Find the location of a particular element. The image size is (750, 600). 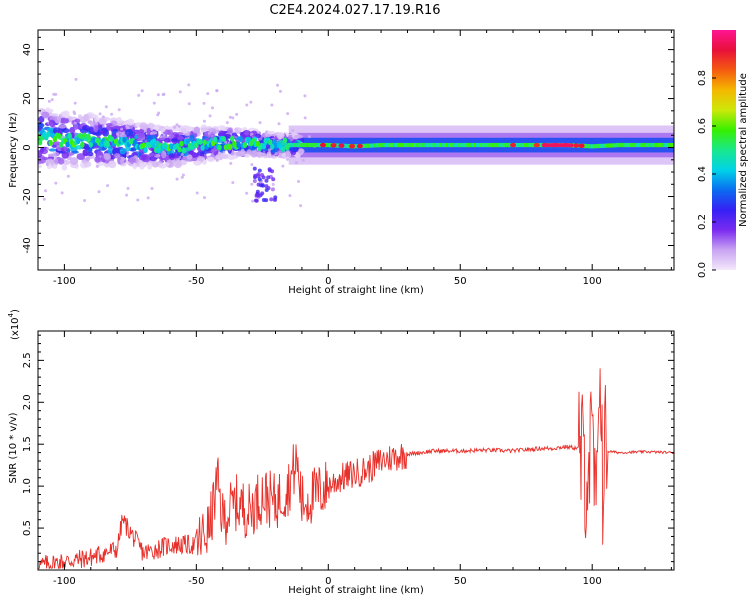

colorbar-tick-label: 0.4 is located at coordinates (702, 174).